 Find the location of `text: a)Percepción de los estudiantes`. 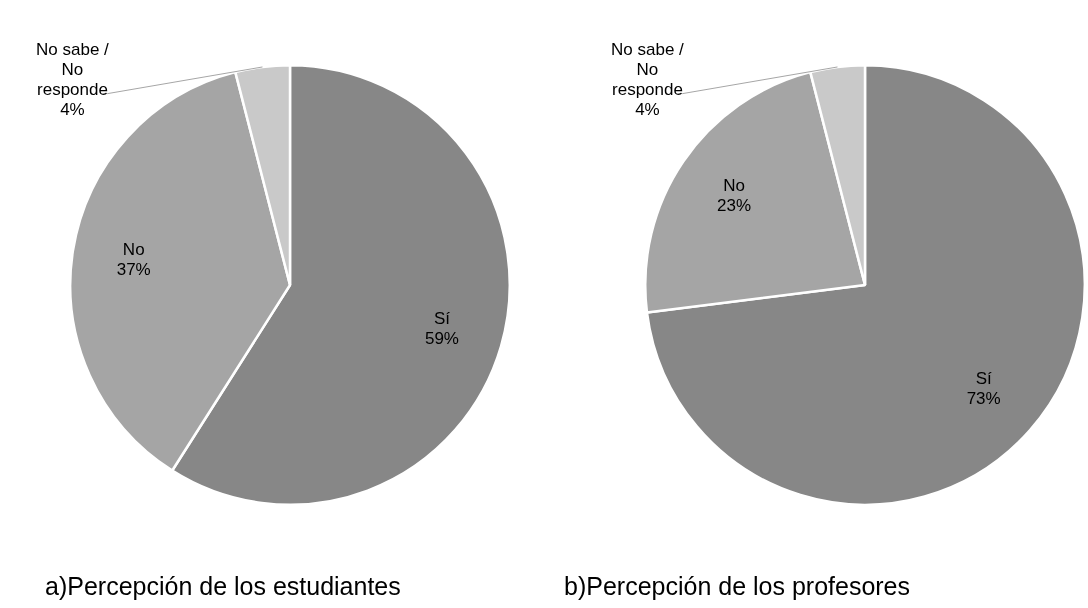

text: a)Percepción de los estudiantes is located at coordinates (223, 586).